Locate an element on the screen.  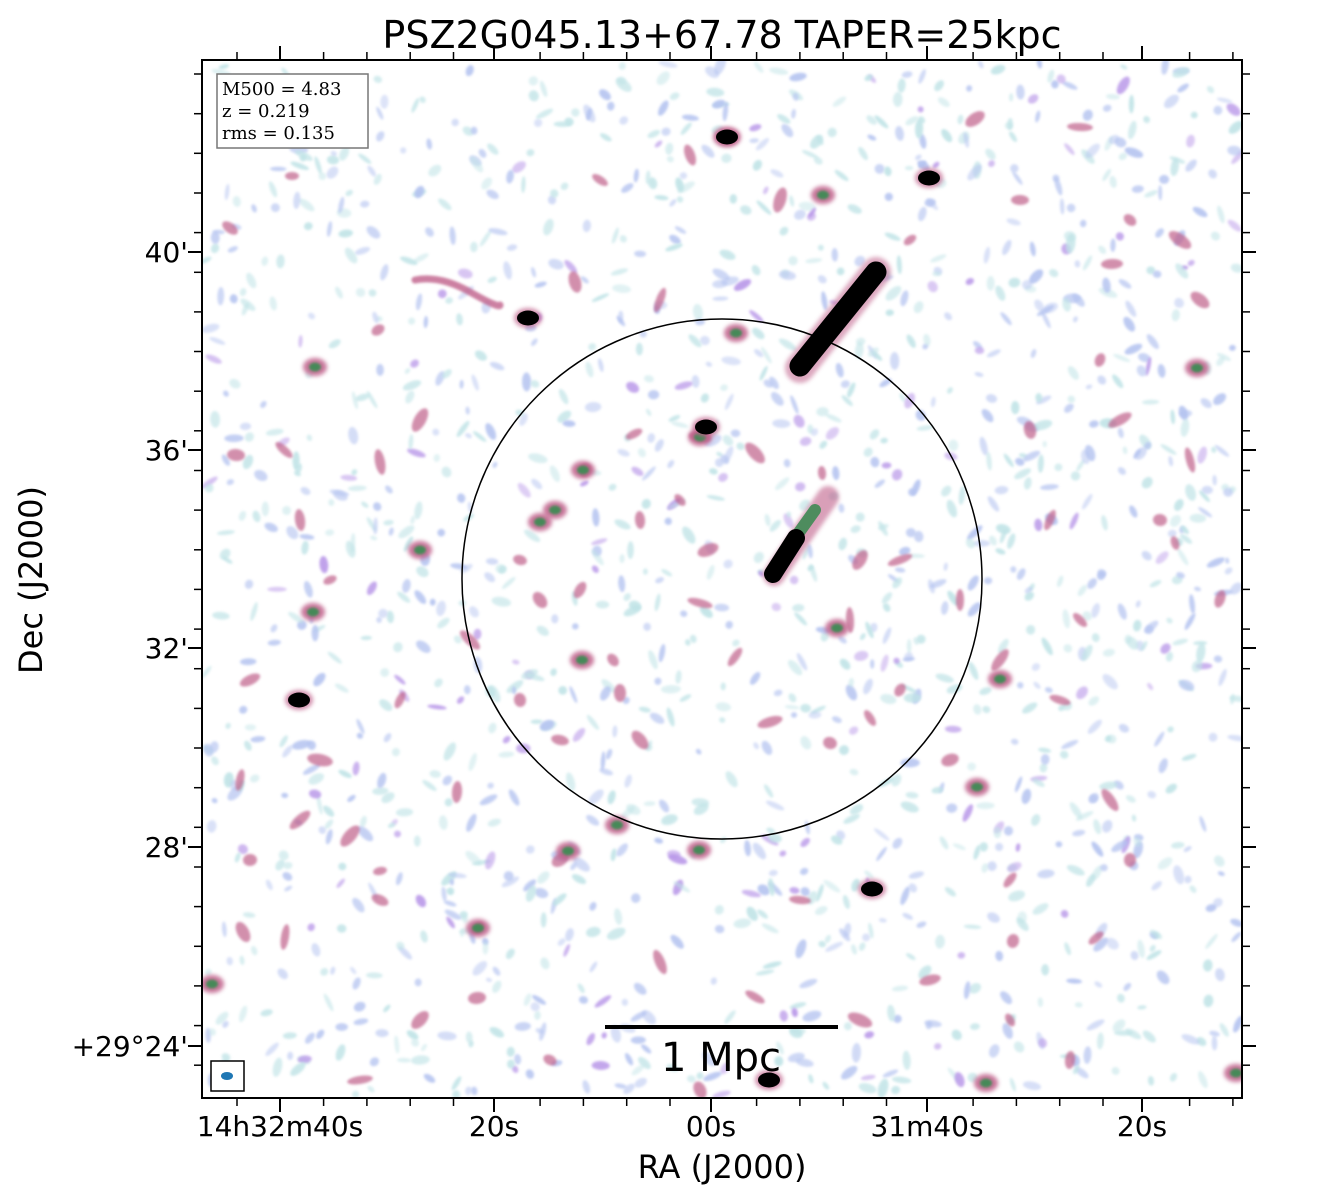
y-tick-label: 40' is located at coordinates (166, 252).